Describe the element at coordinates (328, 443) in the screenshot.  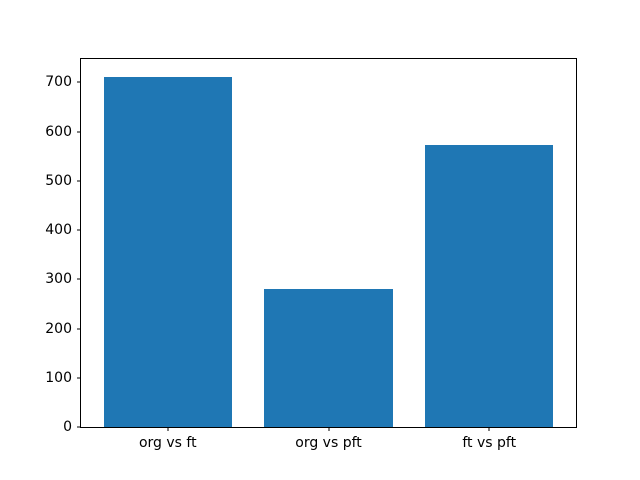
I see `xtick-label: org vs pft` at that location.